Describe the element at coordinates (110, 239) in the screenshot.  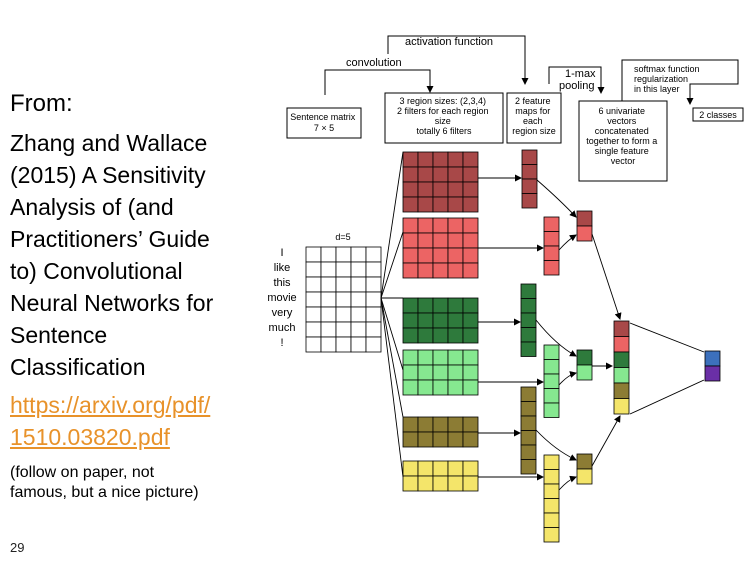
I see `citation-line: Practitioners’ Guide` at that location.